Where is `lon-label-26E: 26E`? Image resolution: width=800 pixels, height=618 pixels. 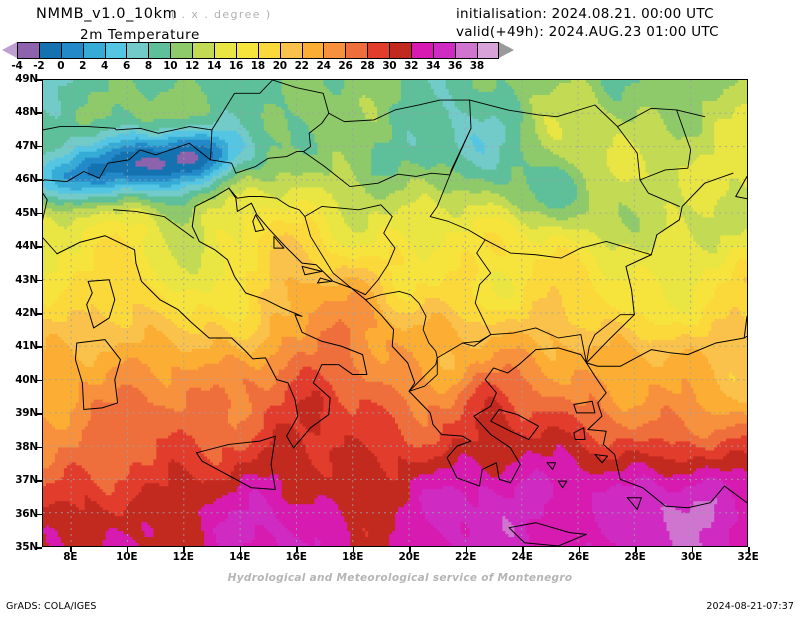
lon-label-26E: 26E is located at coordinates (578, 557).